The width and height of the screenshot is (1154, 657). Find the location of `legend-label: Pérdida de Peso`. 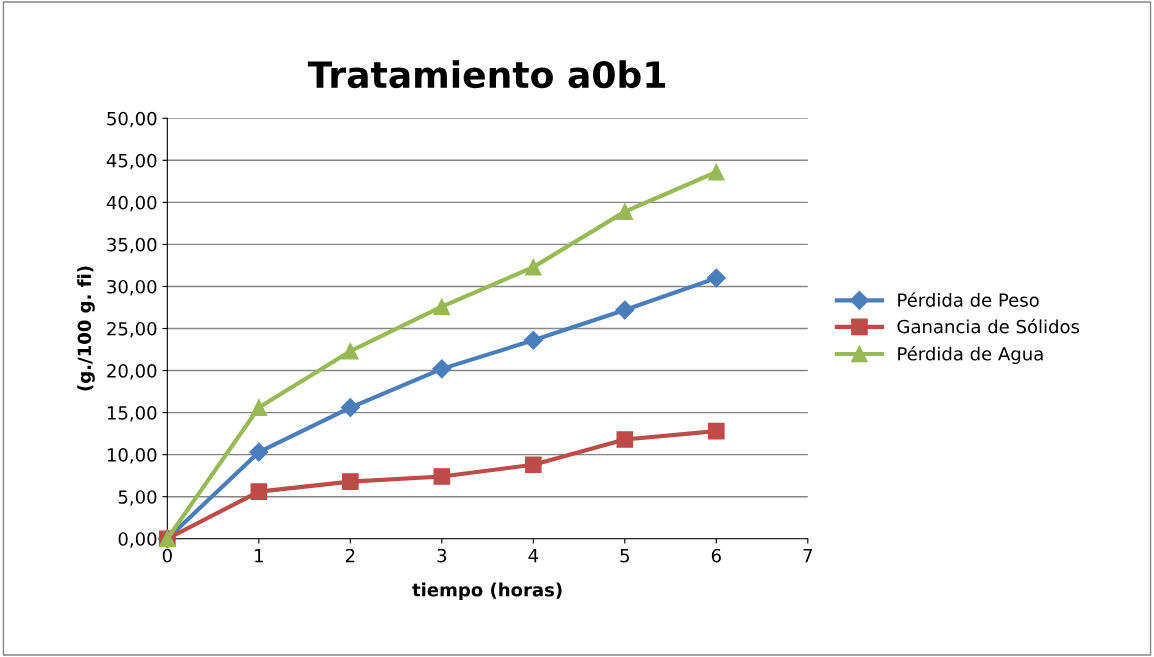

legend-label: Pérdida de Peso is located at coordinates (968, 299).